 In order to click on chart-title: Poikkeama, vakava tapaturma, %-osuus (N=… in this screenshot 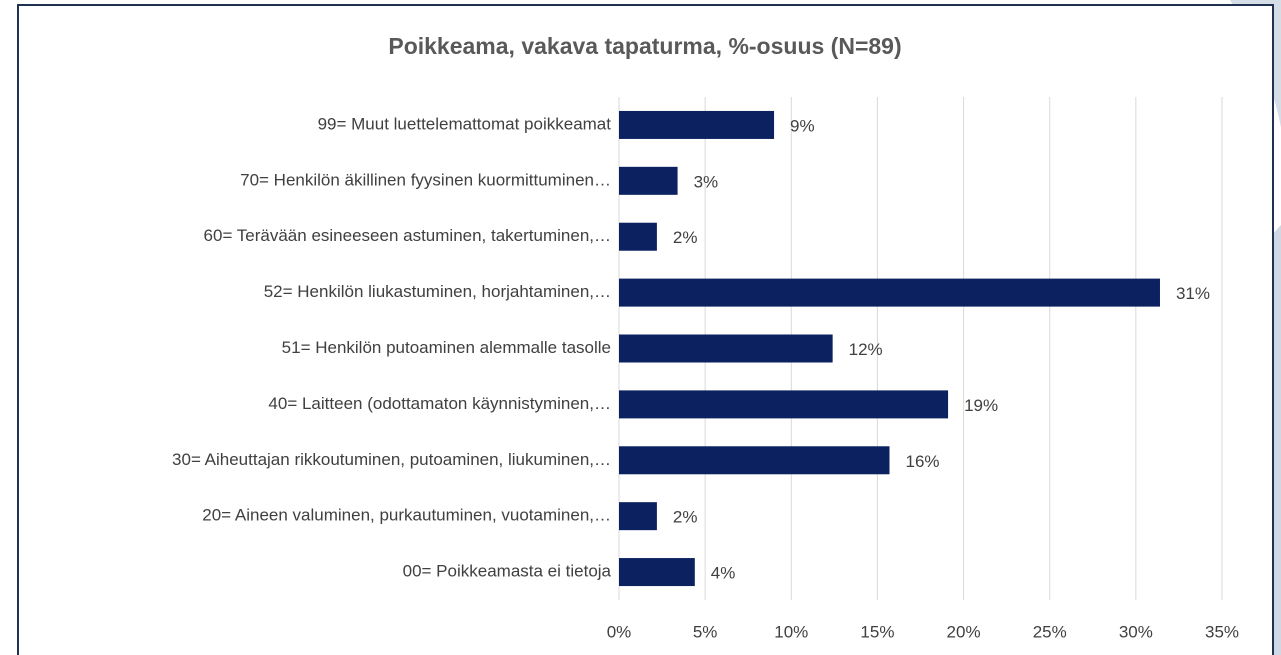, I will do `click(644, 46)`.